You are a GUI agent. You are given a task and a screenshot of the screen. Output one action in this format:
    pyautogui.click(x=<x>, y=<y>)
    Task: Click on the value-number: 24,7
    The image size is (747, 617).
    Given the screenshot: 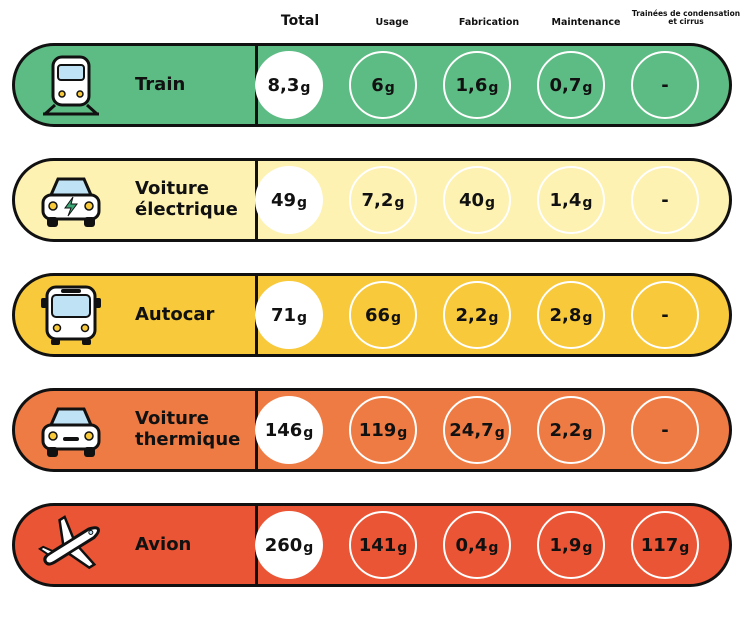 What is the action you would take?
    pyautogui.click(x=471, y=430)
    